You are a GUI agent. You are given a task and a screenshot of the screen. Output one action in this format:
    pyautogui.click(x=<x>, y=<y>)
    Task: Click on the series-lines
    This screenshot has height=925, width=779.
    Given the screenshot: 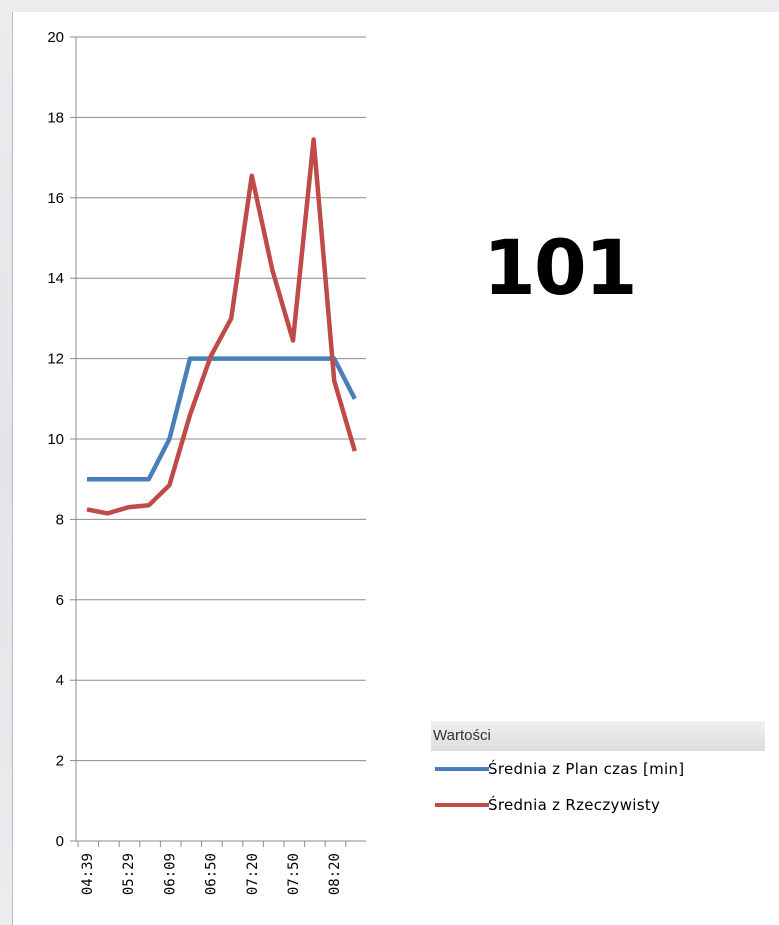 What is the action you would take?
    pyautogui.click(x=221, y=327)
    